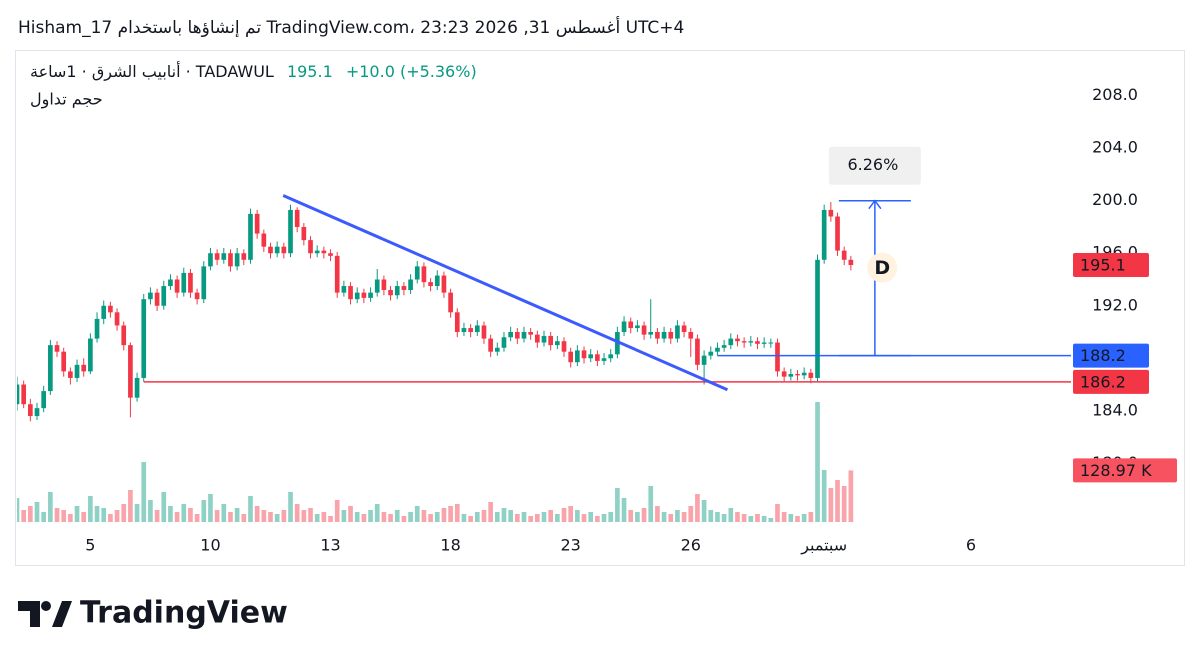  Describe the element at coordinates (1111, 355) in the screenshot. I see `hline-label-box` at that location.